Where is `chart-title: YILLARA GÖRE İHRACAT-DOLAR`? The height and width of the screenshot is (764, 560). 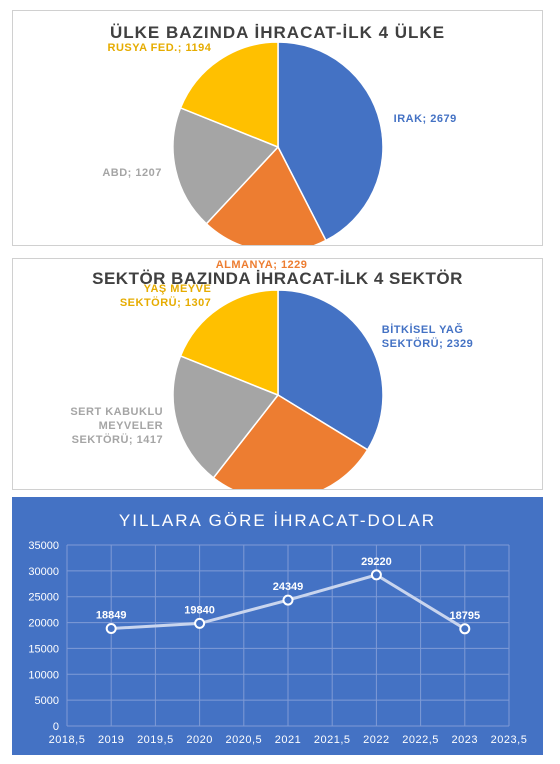
chart-title: YILLARA GÖRE İHRACAT-DOLAR is located at coordinates (277, 520).